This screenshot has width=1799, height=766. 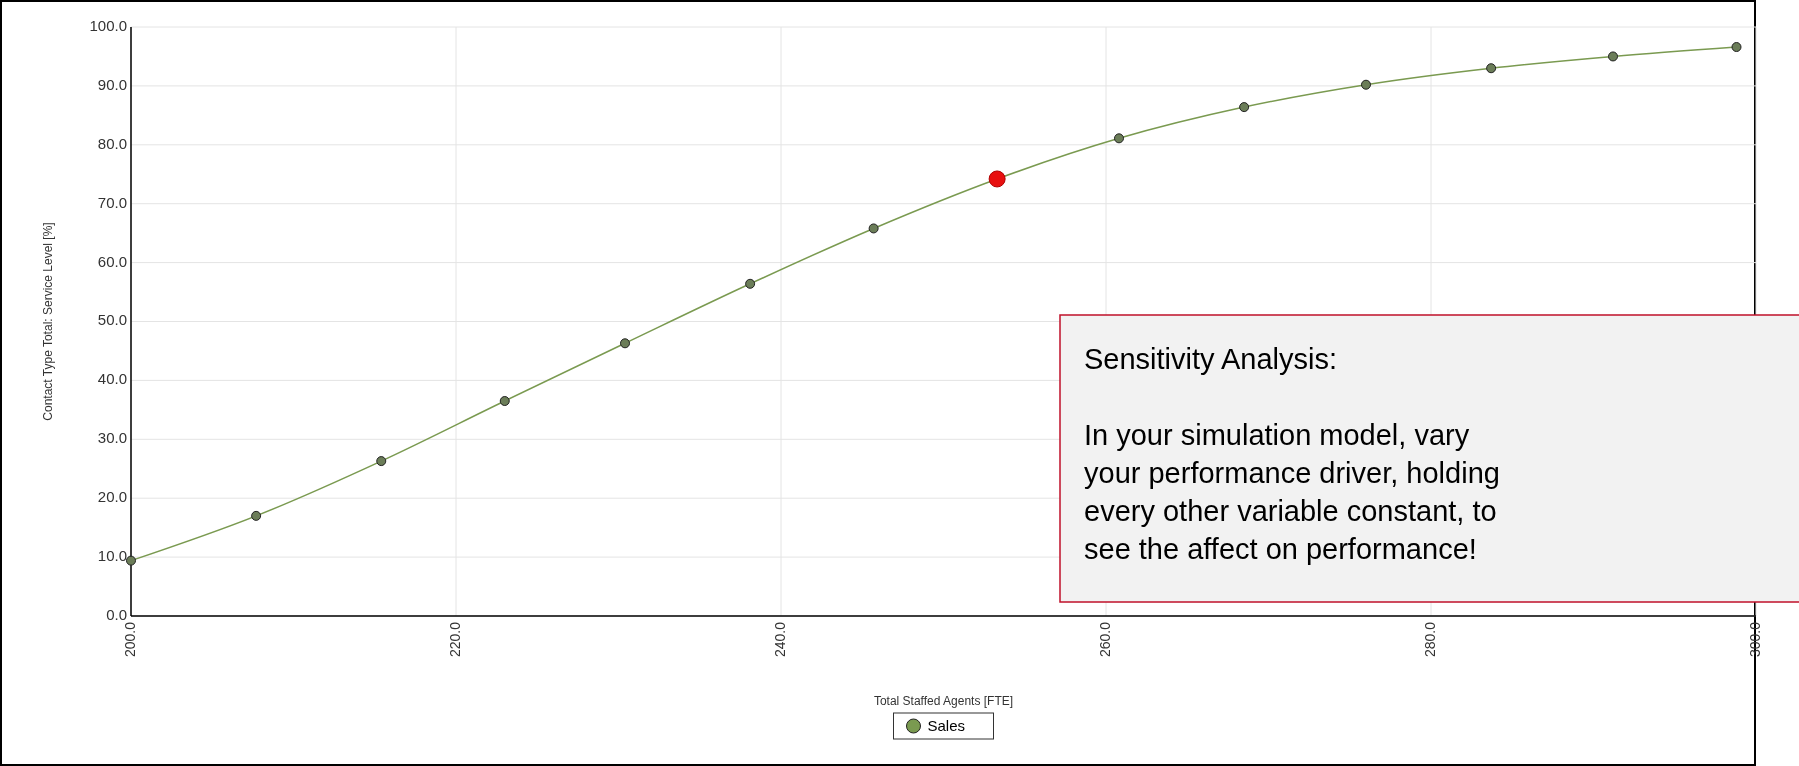 I want to click on x-tick-label: 220.0, so click(x=454, y=639).